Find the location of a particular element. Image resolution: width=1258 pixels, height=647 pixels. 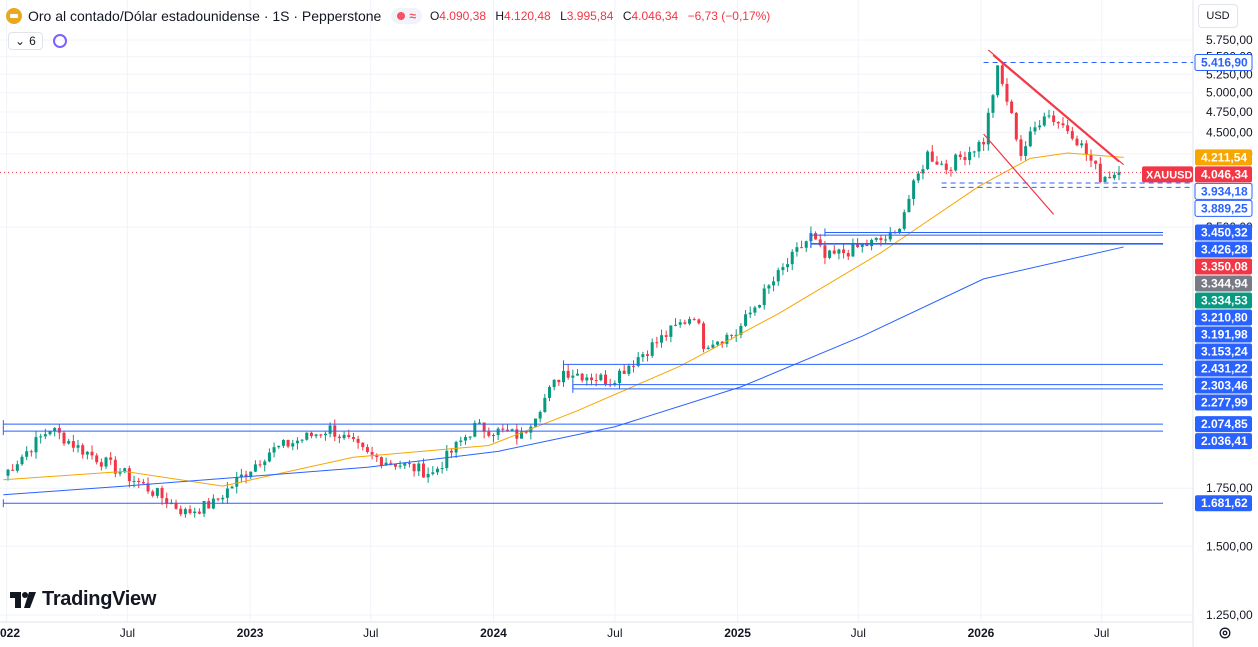

price-scale-label: 2.036,41 is located at coordinates (1224, 441).